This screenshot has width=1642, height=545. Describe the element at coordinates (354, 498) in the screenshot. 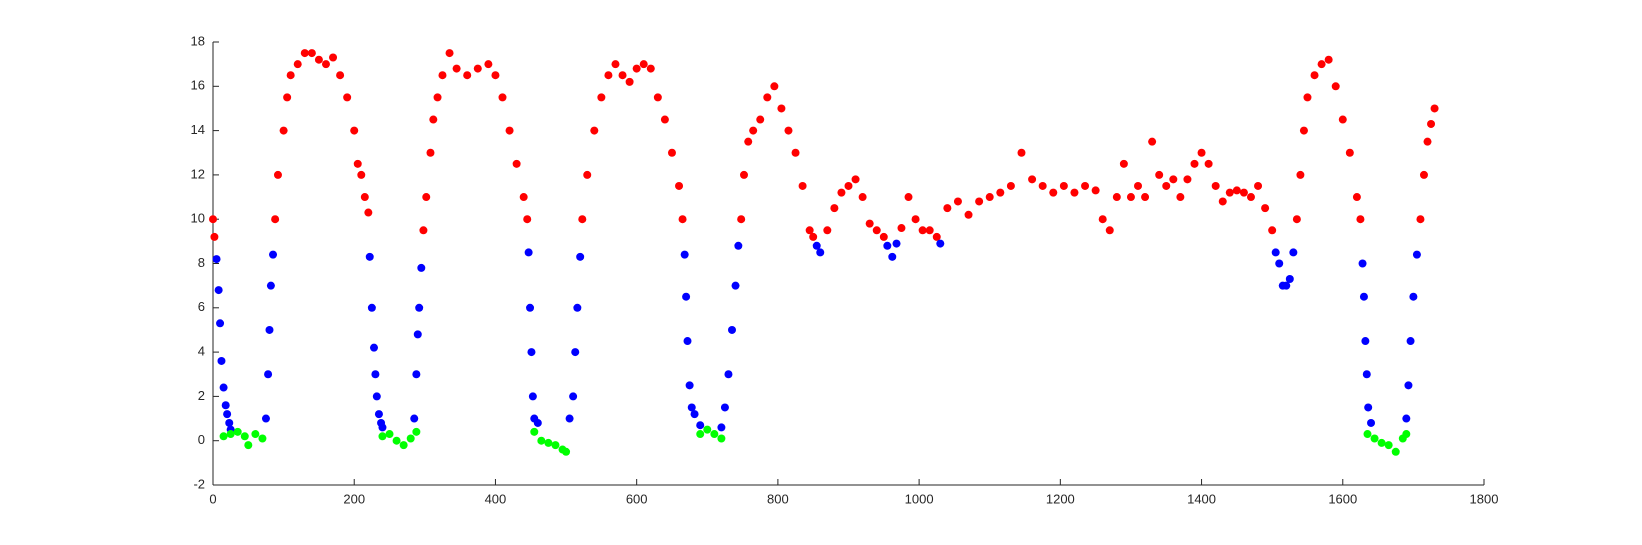

I see `x-tick-label: 200` at that location.